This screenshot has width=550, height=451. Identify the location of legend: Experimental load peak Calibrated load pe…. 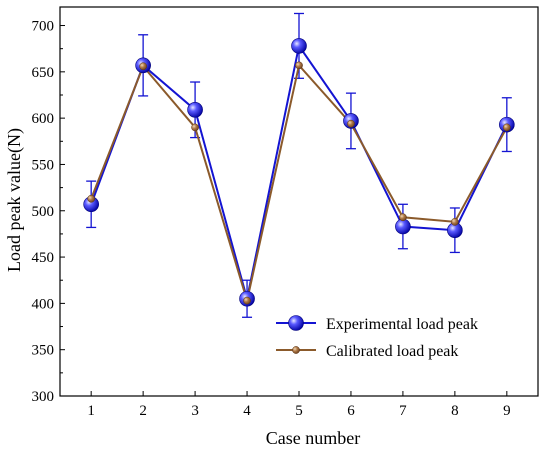
(377, 337).